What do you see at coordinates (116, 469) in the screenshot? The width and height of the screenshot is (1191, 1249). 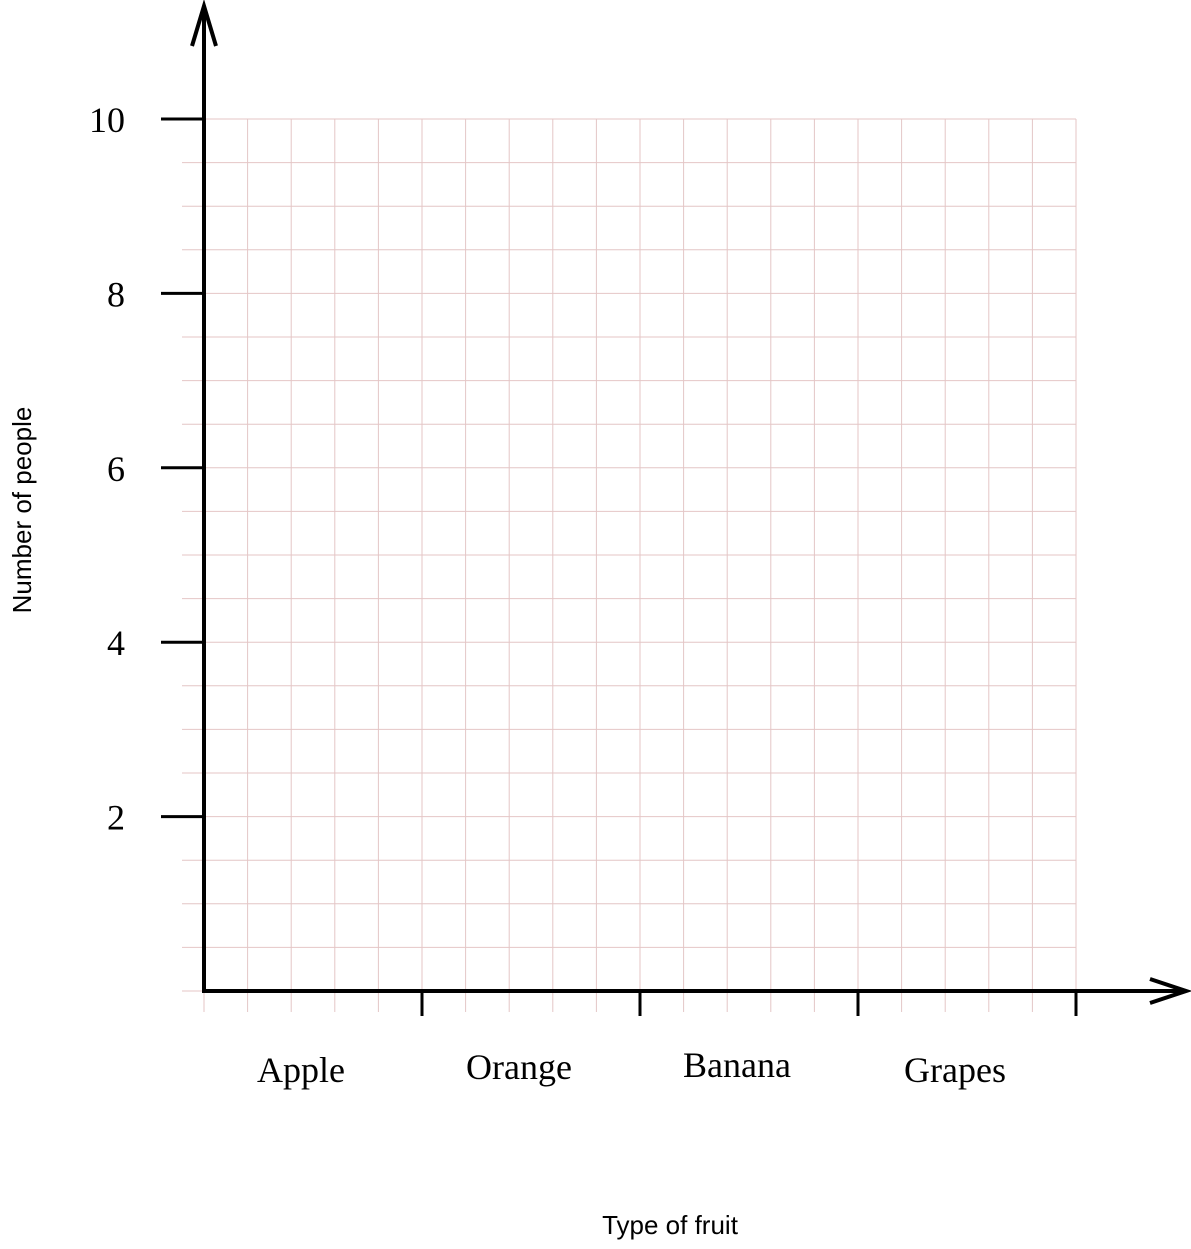 I see `y-tick-label: 6` at bounding box center [116, 469].